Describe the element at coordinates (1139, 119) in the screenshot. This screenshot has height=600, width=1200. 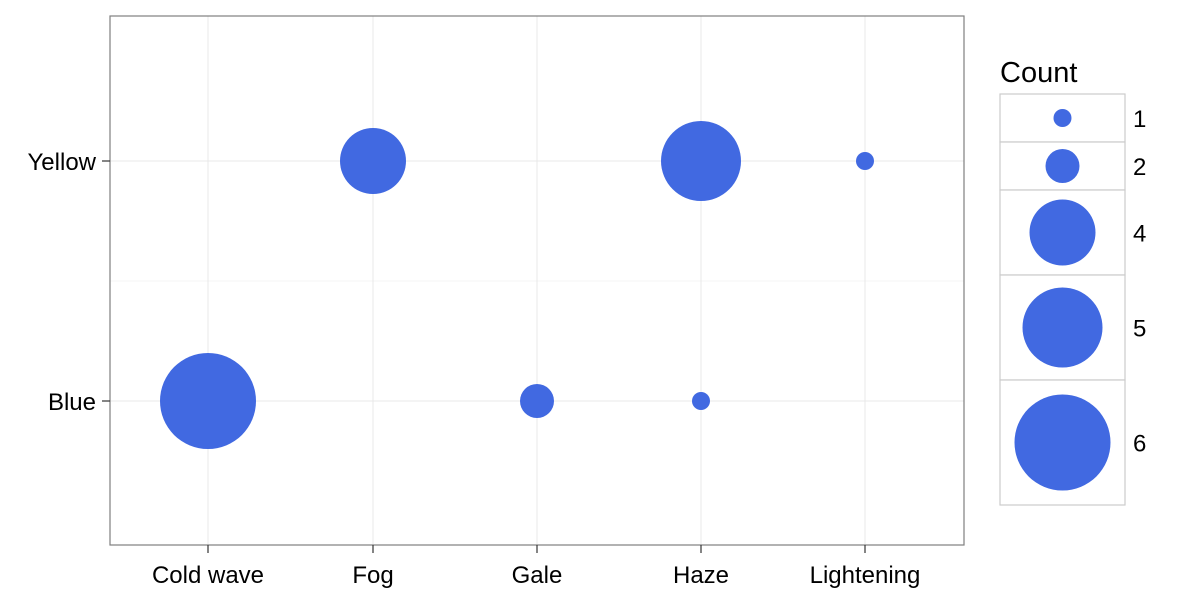
I see `legend-key-label: 1` at that location.